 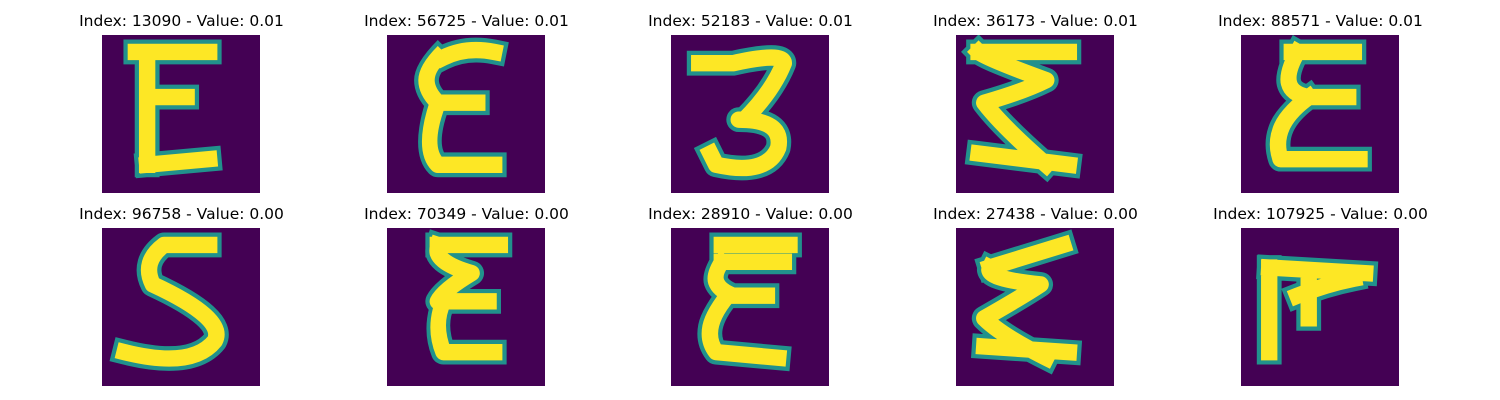 What do you see at coordinates (750, 214) in the screenshot?
I see `panel-title: Index: 28910 - Value: 0.00` at bounding box center [750, 214].